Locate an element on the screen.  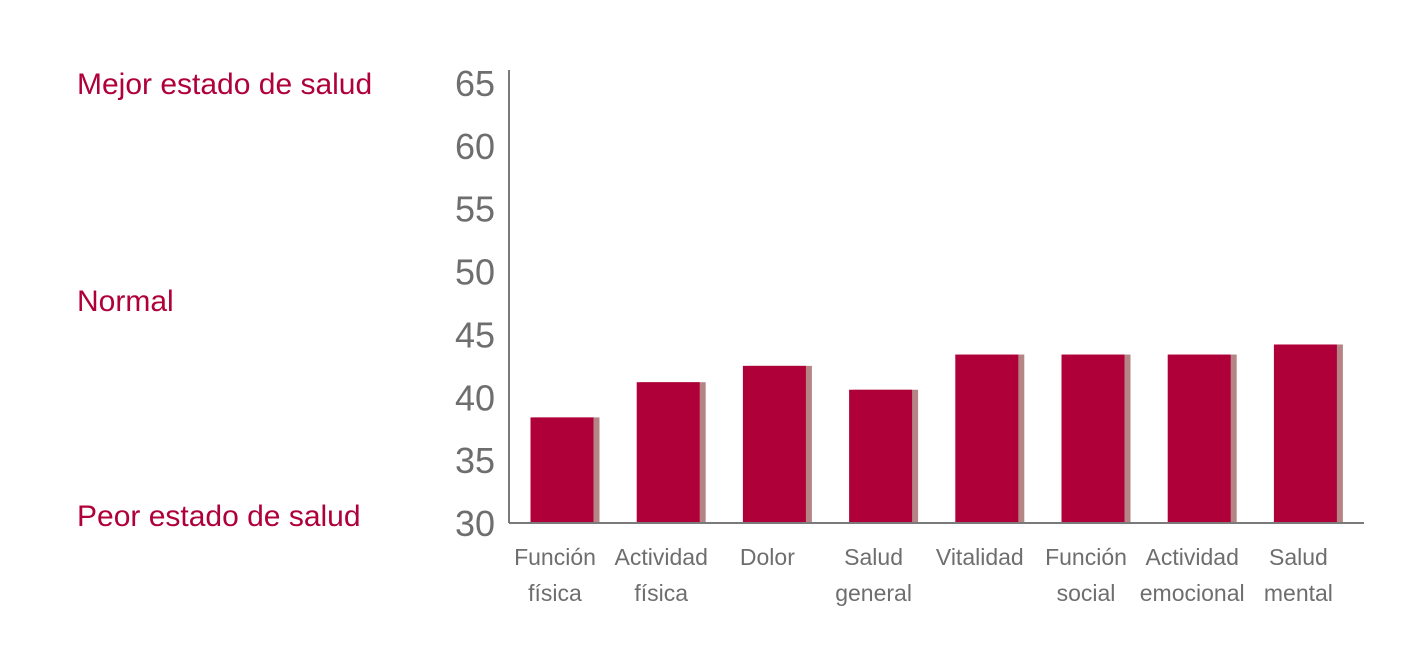
x-tick-label: Función física is located at coordinates (555, 575).